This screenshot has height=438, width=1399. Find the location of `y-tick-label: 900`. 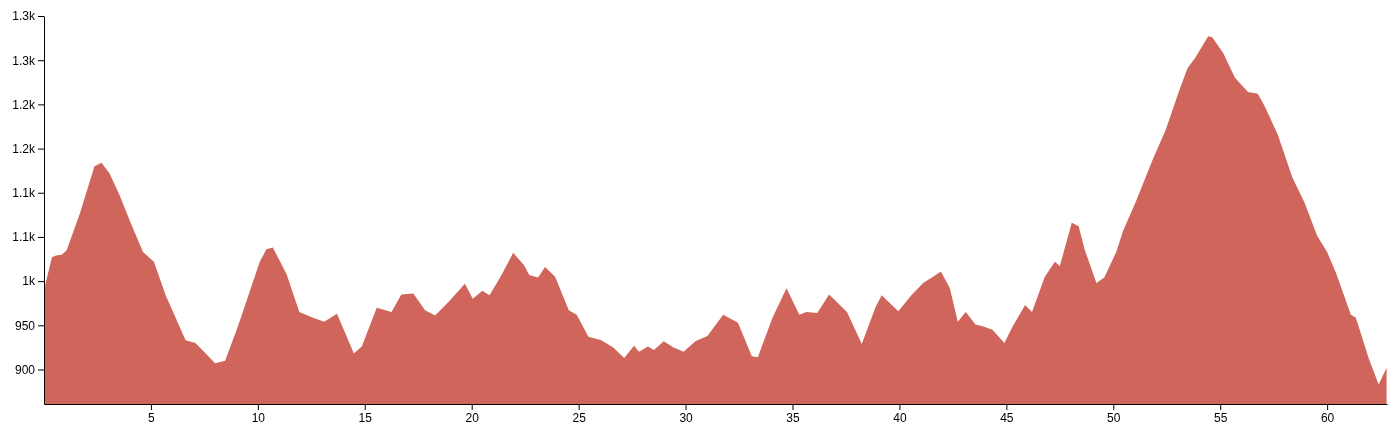

y-tick-label: 900 is located at coordinates (25, 369).